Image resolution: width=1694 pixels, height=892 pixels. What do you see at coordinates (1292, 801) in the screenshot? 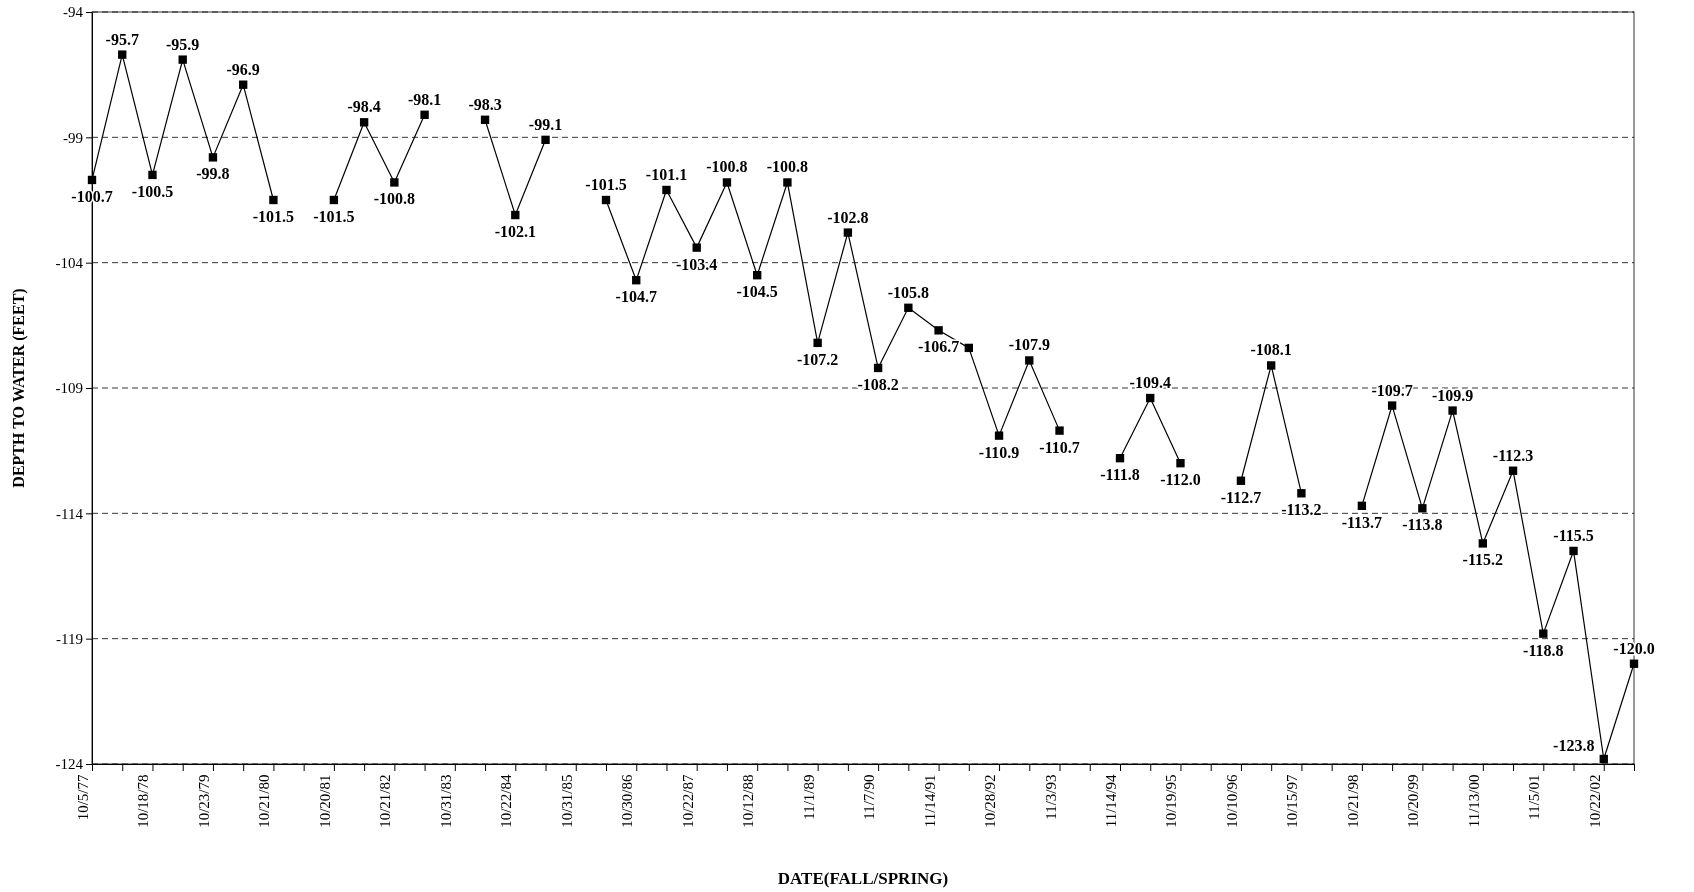
I see `x-tick-label: 10/15/97` at bounding box center [1292, 801].